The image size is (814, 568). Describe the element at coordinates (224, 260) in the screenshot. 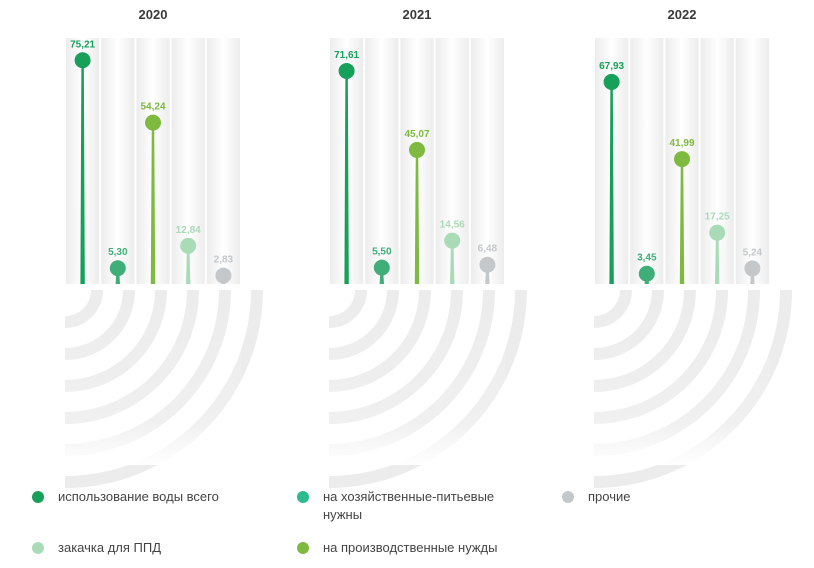

I see `data-label: 2,83` at that location.